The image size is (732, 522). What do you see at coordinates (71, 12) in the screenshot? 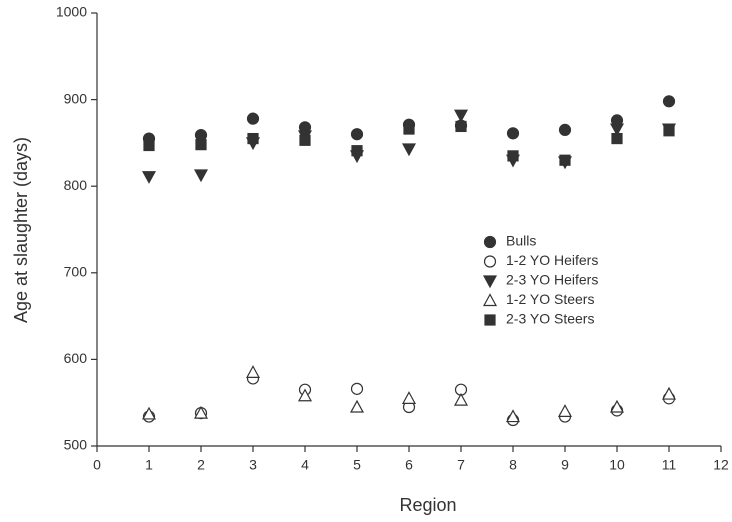
I see `y-tick-label: 1000` at bounding box center [71, 12].